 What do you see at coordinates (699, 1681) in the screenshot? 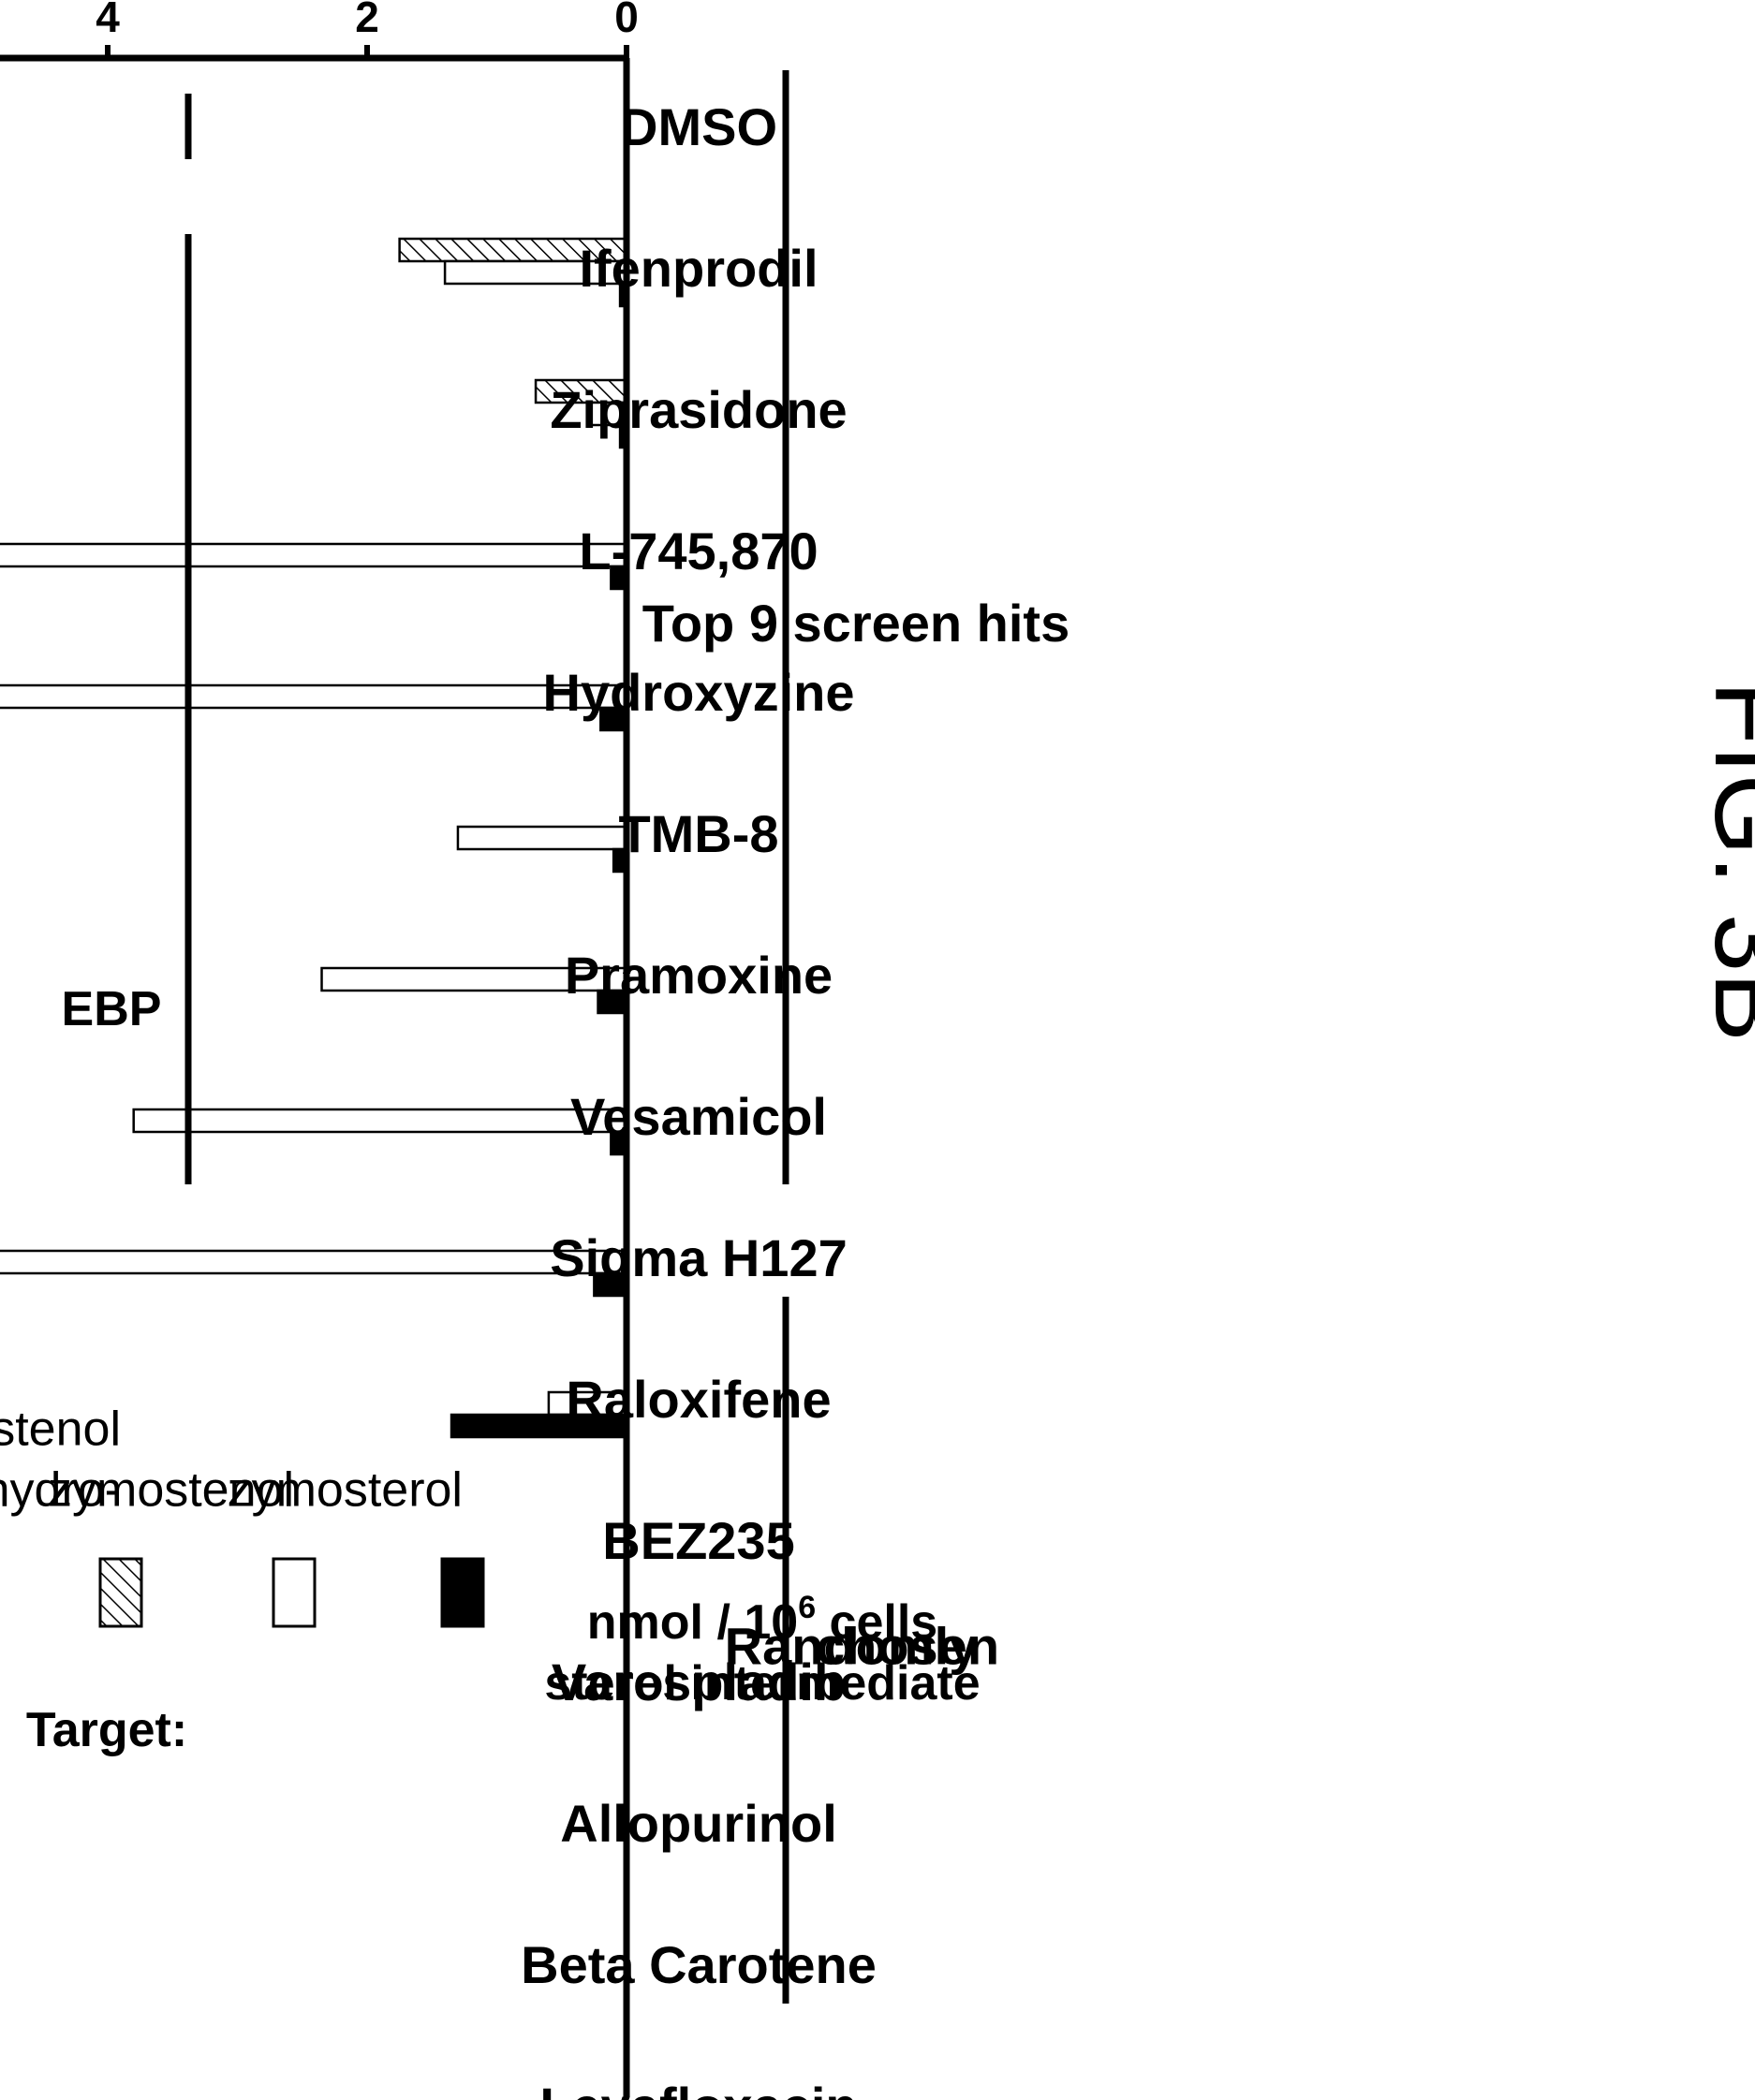
I see `category-label: Varespladib` at bounding box center [699, 1681].